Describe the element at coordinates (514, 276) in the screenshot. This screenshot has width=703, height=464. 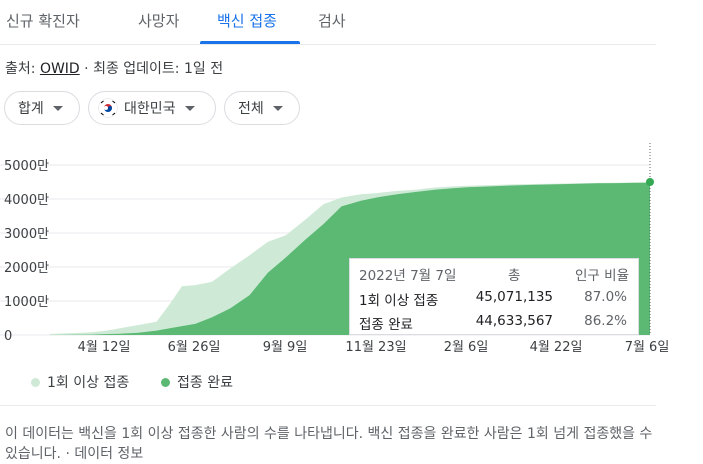
I see `tooltip-col-total: 총` at that location.